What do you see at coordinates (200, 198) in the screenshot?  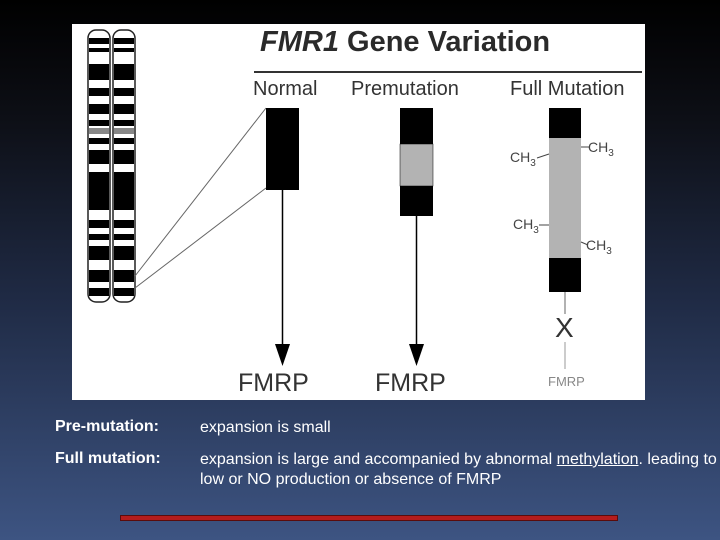 I see `zoom-lines` at bounding box center [200, 198].